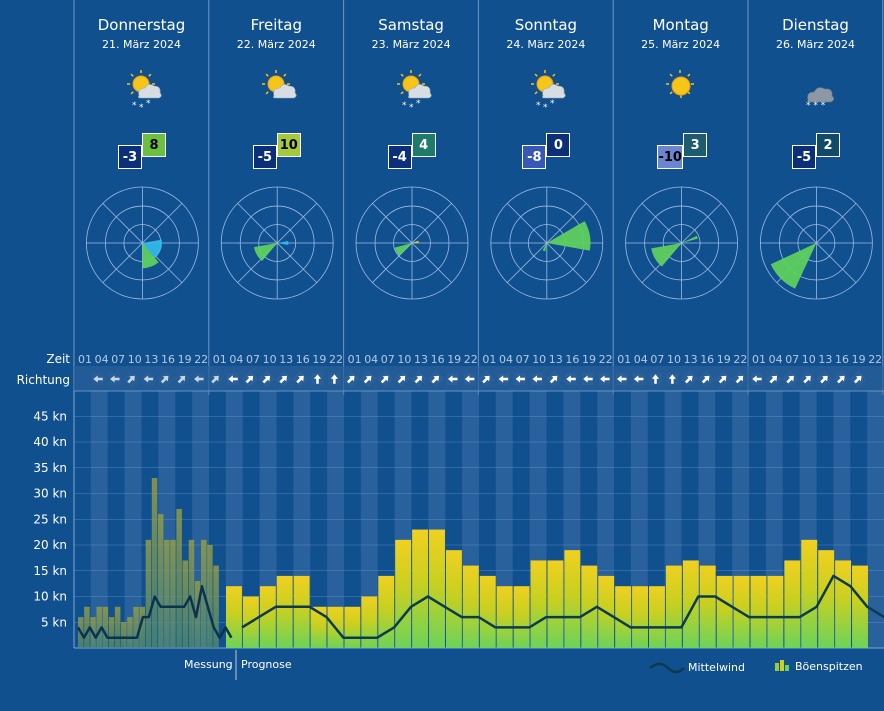  I want to click on min-temp-badge: -3, so click(130, 157).